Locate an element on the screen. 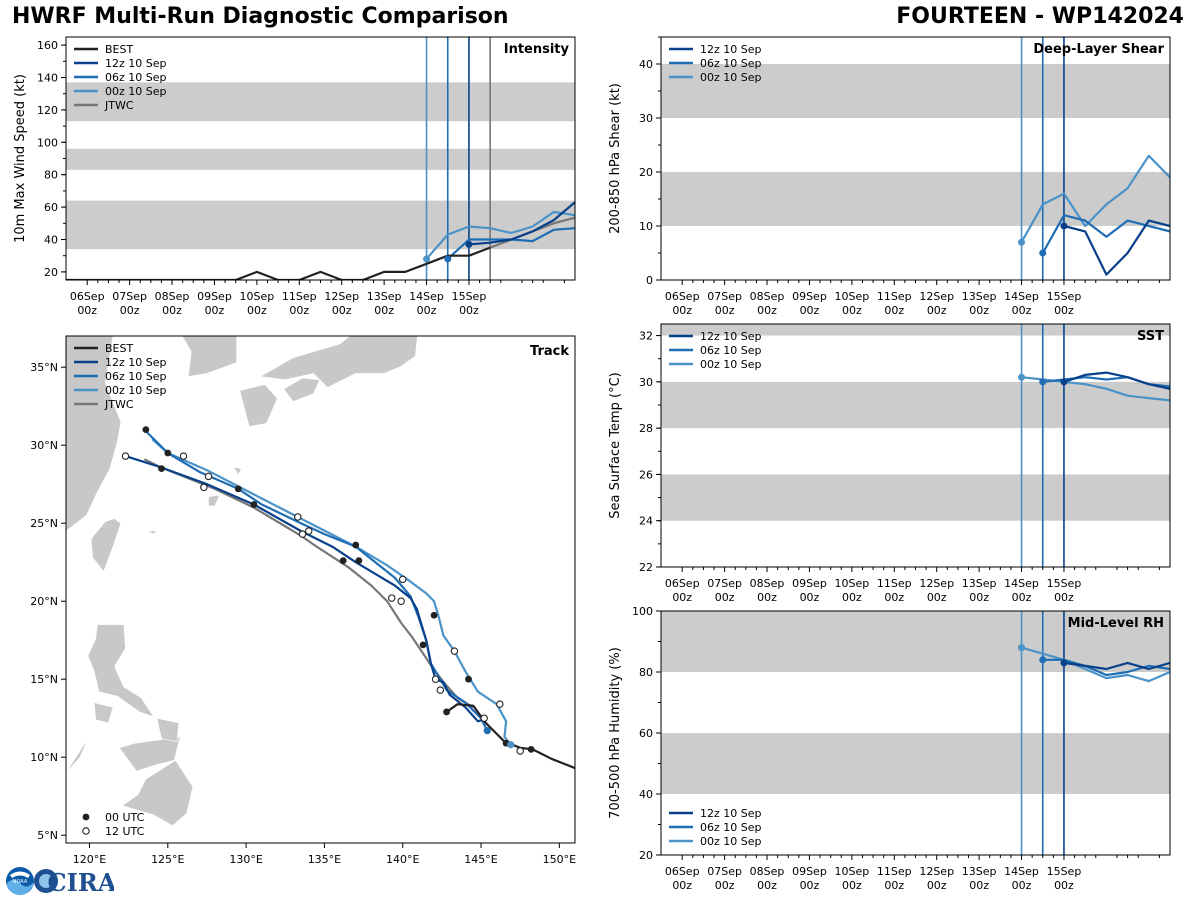 This screenshot has width=1200, height=900. track-legend-label-12z-10-sep: 12z 10 Sep is located at coordinates (136, 362).